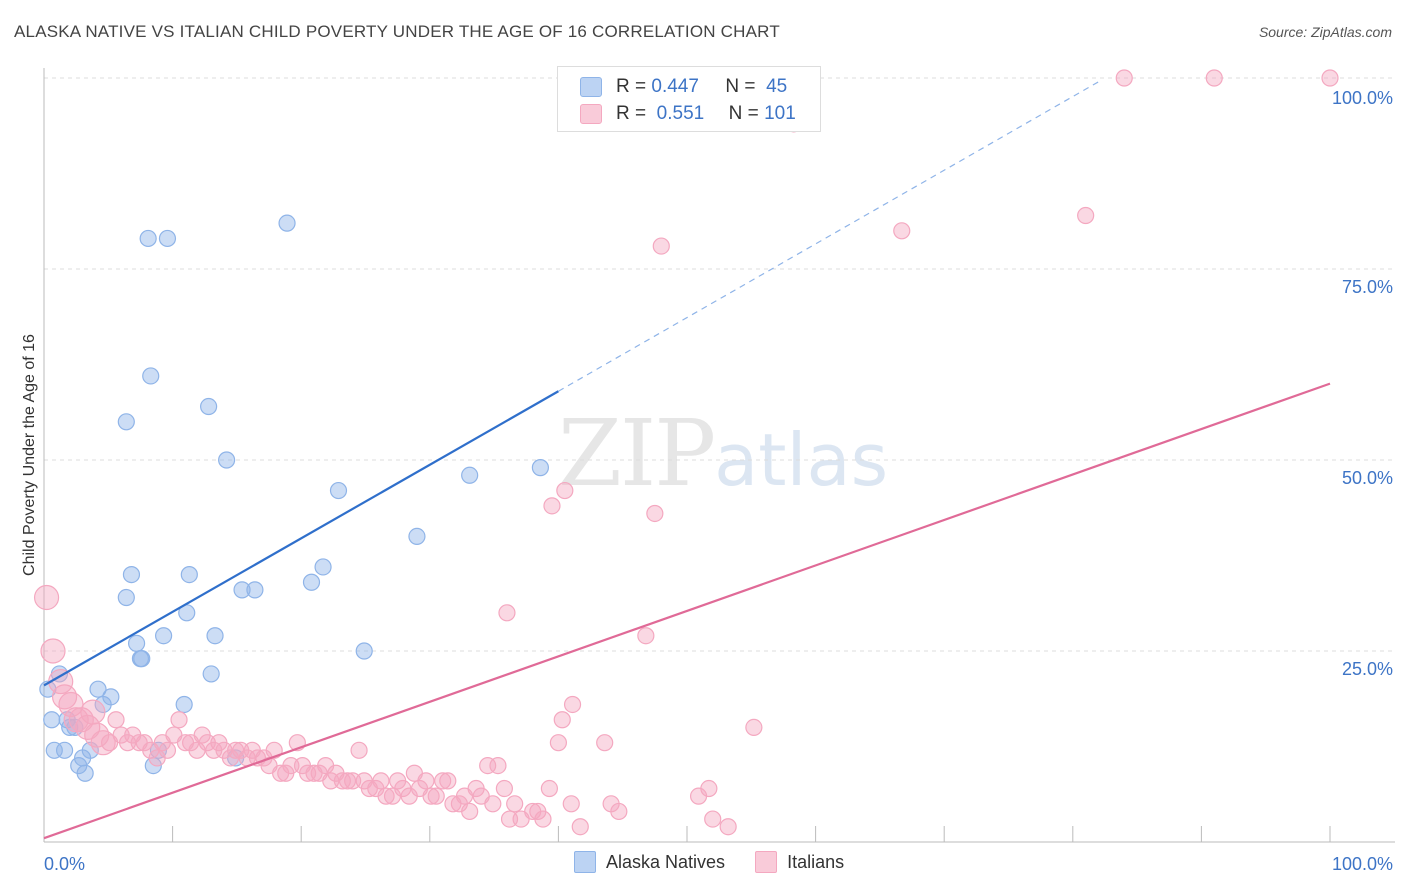 The height and width of the screenshot is (892, 1406). I want to click on legend-row-italians: R = 0.551 N = 101, so click(688, 114).